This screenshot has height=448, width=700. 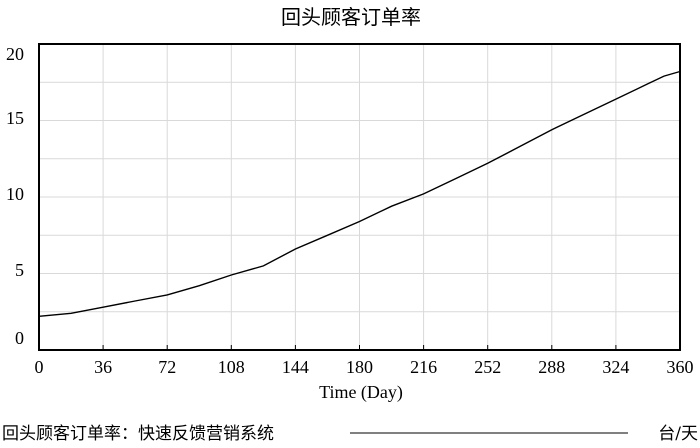 I want to click on legend-series-label: 回头顾客订单率：快速反馈营销系统, so click(x=138, y=434).